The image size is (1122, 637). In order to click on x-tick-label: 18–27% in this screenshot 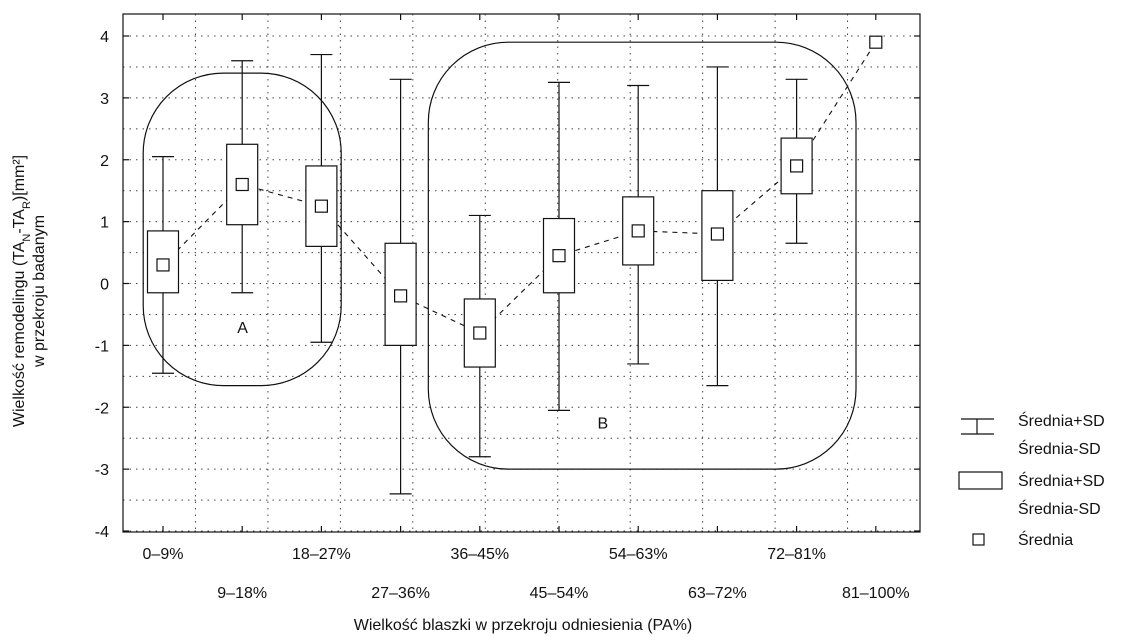, I will do `click(321, 554)`.